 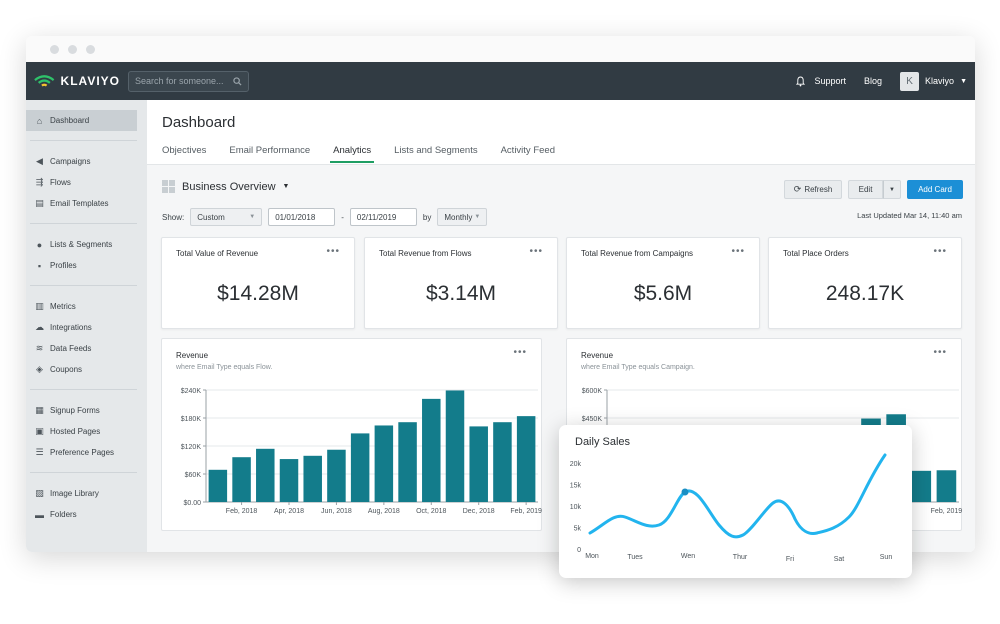 What do you see at coordinates (462, 217) in the screenshot?
I see `interval-select: Monthly ▼` at bounding box center [462, 217].